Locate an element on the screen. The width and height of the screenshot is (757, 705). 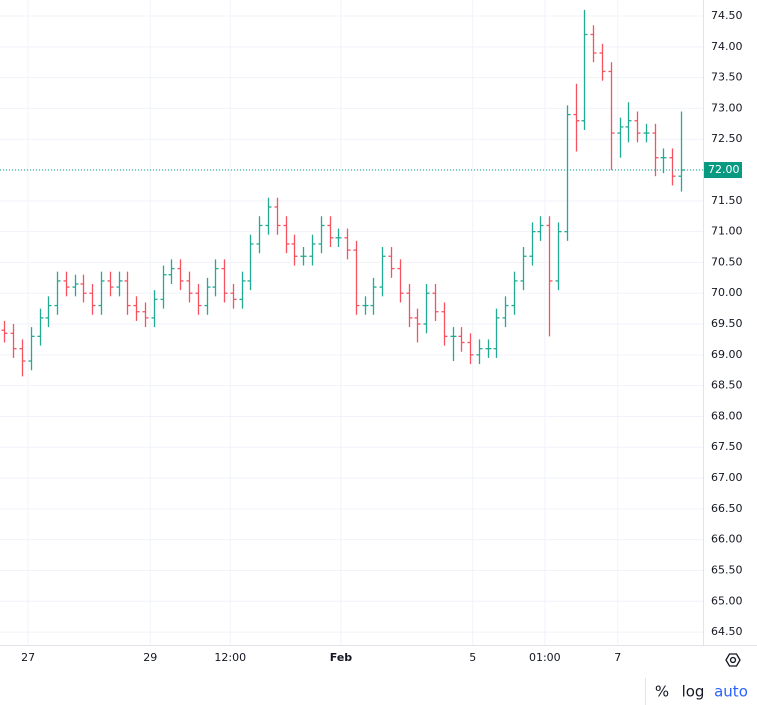
last-price-box is located at coordinates (723, 170).